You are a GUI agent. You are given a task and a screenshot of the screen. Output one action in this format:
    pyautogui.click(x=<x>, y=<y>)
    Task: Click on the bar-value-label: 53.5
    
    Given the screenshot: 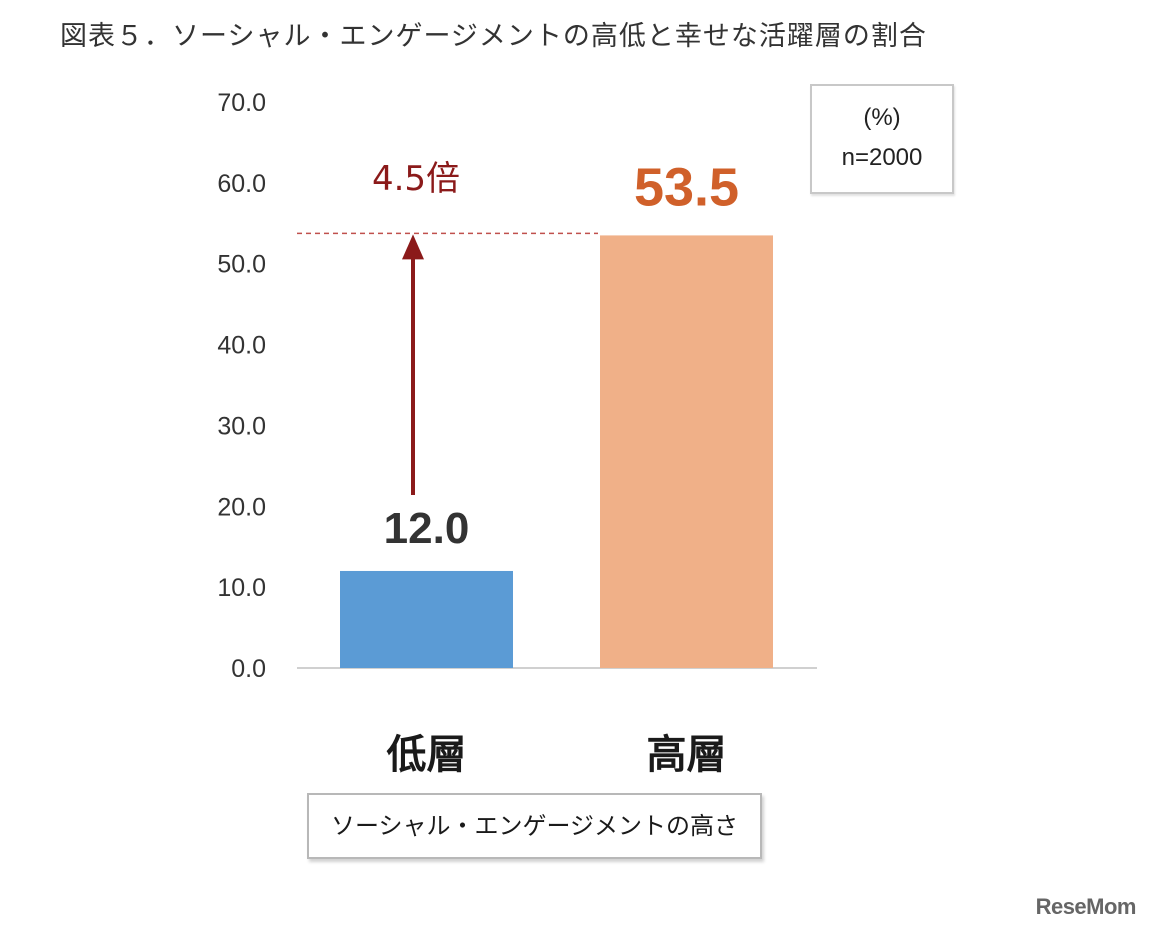 What is the action you would take?
    pyautogui.click(x=686, y=187)
    